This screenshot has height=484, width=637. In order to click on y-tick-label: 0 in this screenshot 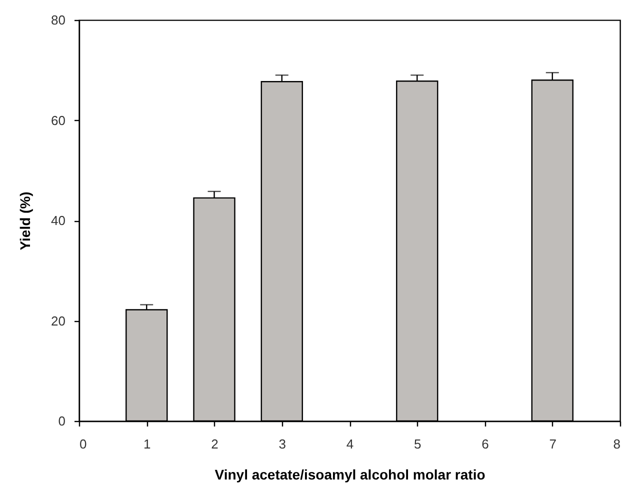, I will do `click(62, 421)`.